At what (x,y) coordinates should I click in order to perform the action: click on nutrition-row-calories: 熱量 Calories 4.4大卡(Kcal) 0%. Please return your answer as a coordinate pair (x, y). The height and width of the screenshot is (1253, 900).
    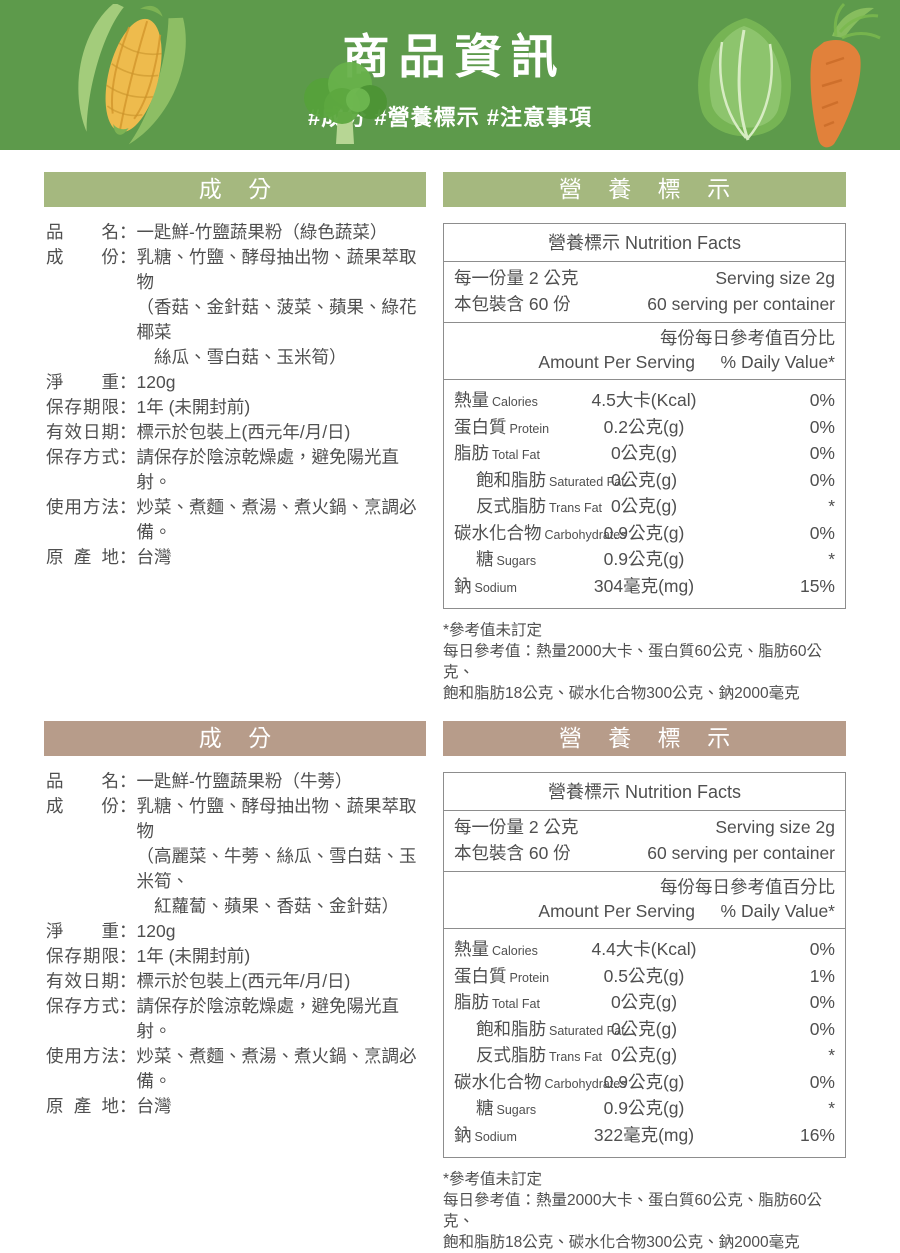
    Looking at the image, I should click on (644, 949).